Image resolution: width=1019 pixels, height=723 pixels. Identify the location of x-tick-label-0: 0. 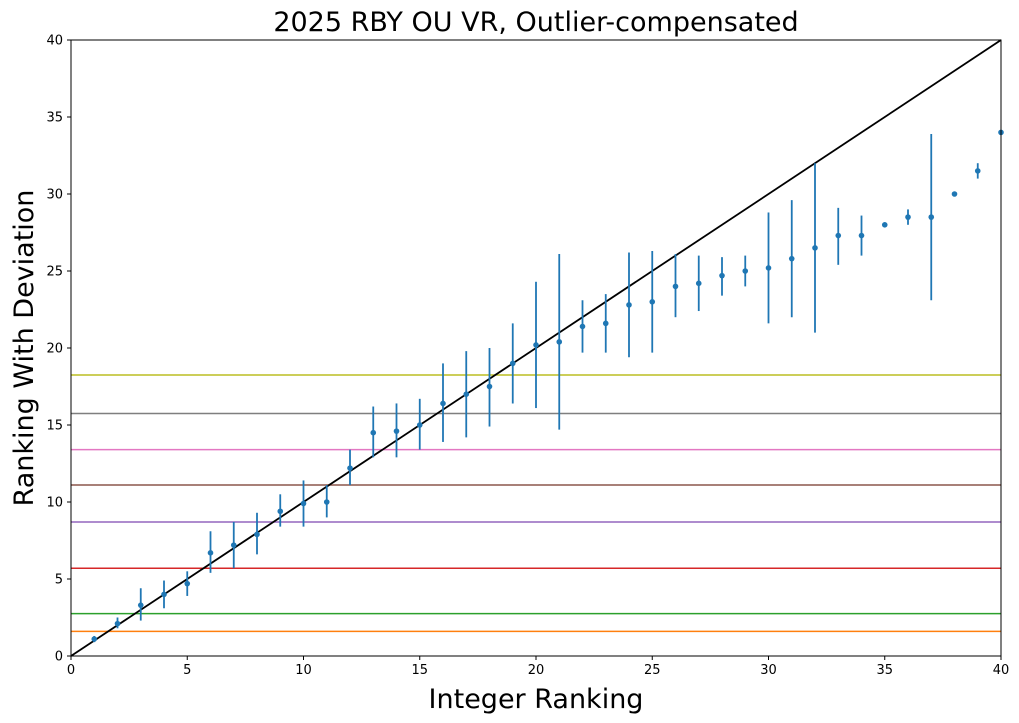
(71, 670).